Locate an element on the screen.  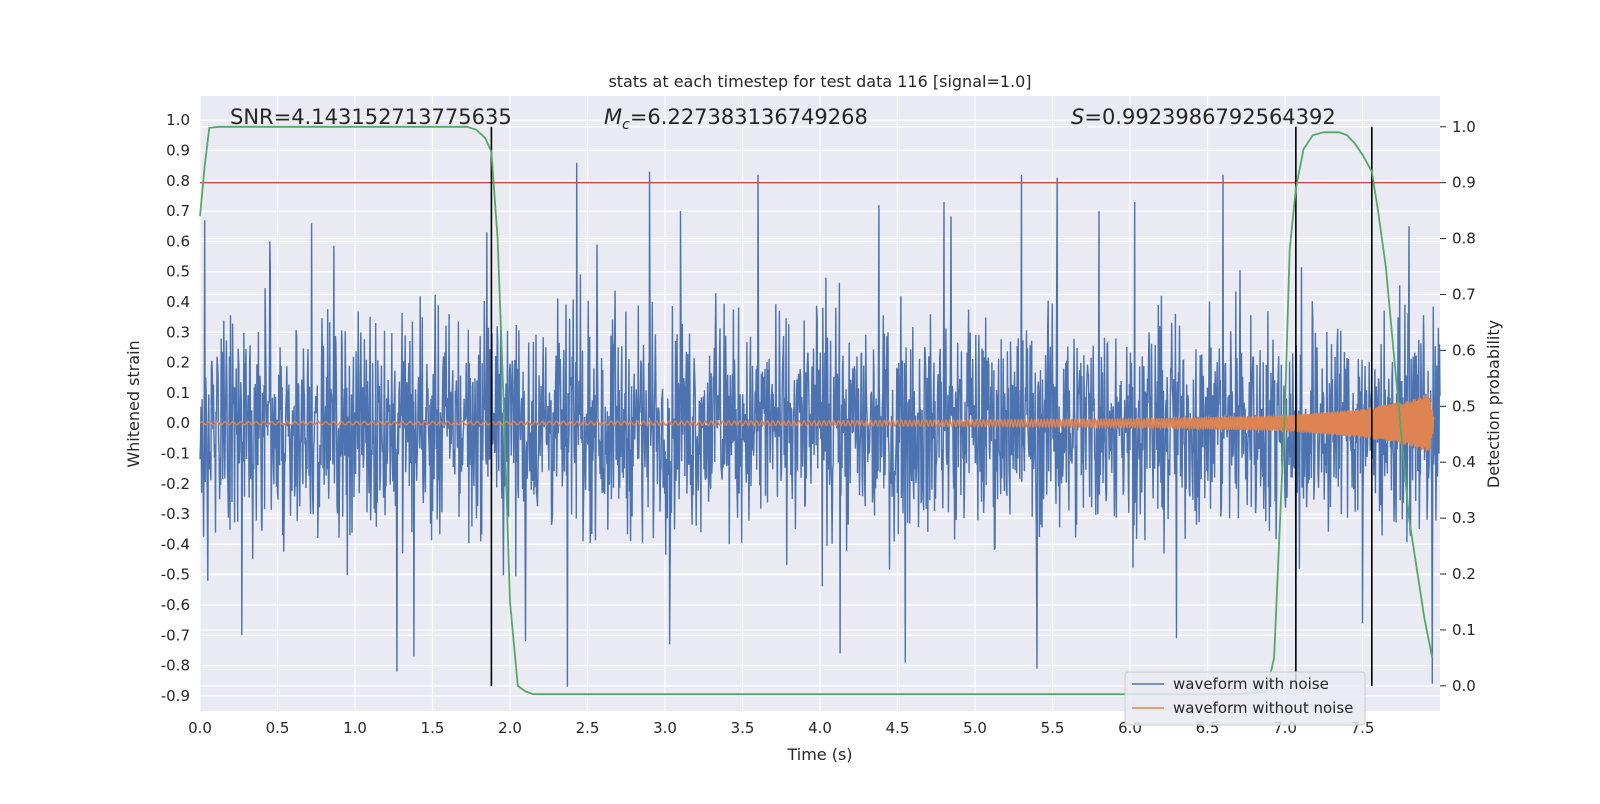
y-right-tick-label: 0.8 is located at coordinates (1464, 239).